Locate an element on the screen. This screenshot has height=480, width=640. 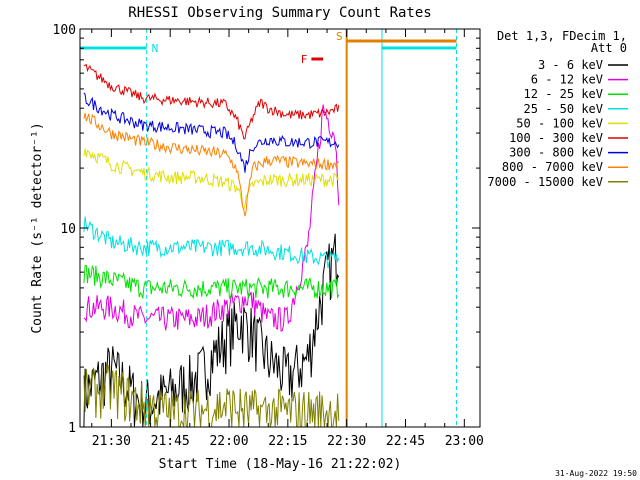
x-tick-label-0: 21:30 is located at coordinates (111, 441).